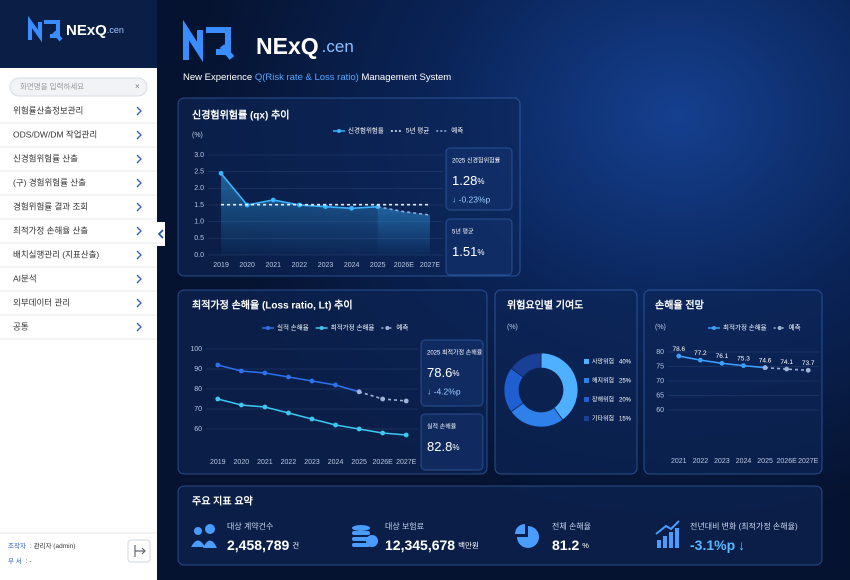 The width and height of the screenshot is (850, 580). Describe the element at coordinates (307, 77) in the screenshot. I see `subtitle-highlight: Q(Risk rate & Loss ratio)` at that location.